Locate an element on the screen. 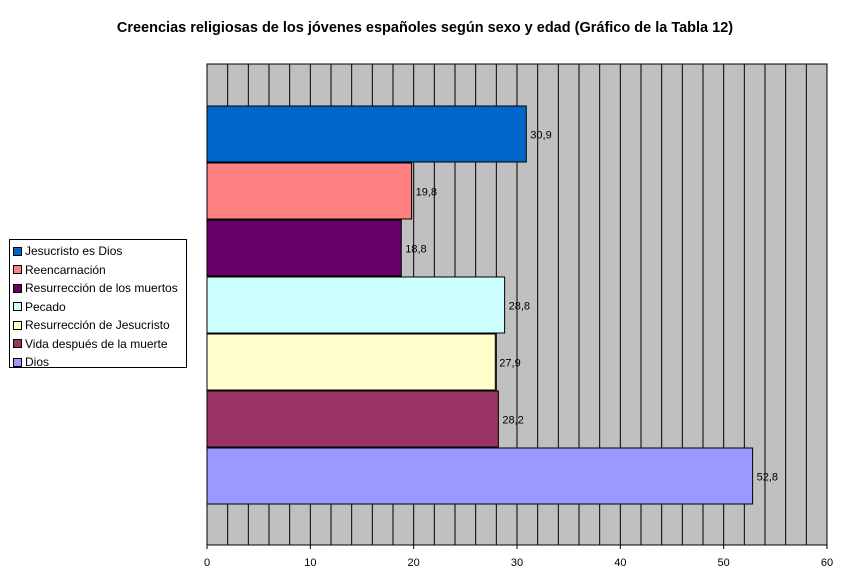  bar-vida-después-de-la-muerte is located at coordinates (352, 419).